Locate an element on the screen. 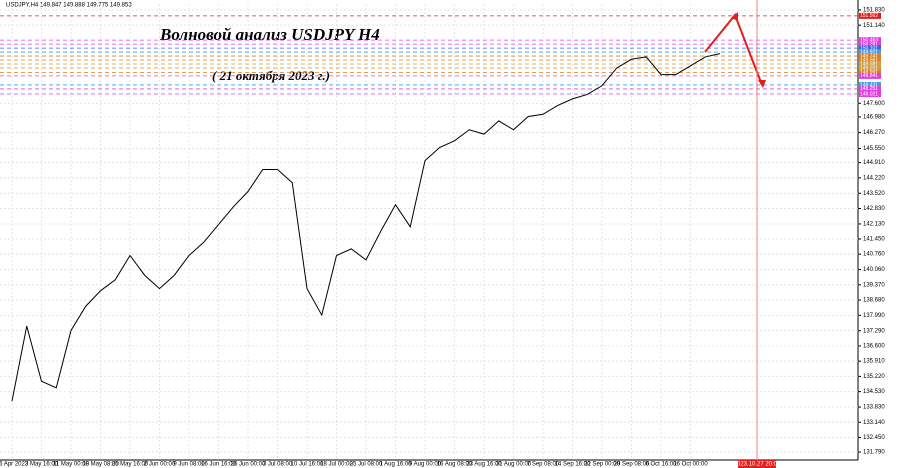 Image resolution: width=900 pixels, height=468 pixels. x-tick-label: 25 Jul 08:00 is located at coordinates (366, 465).